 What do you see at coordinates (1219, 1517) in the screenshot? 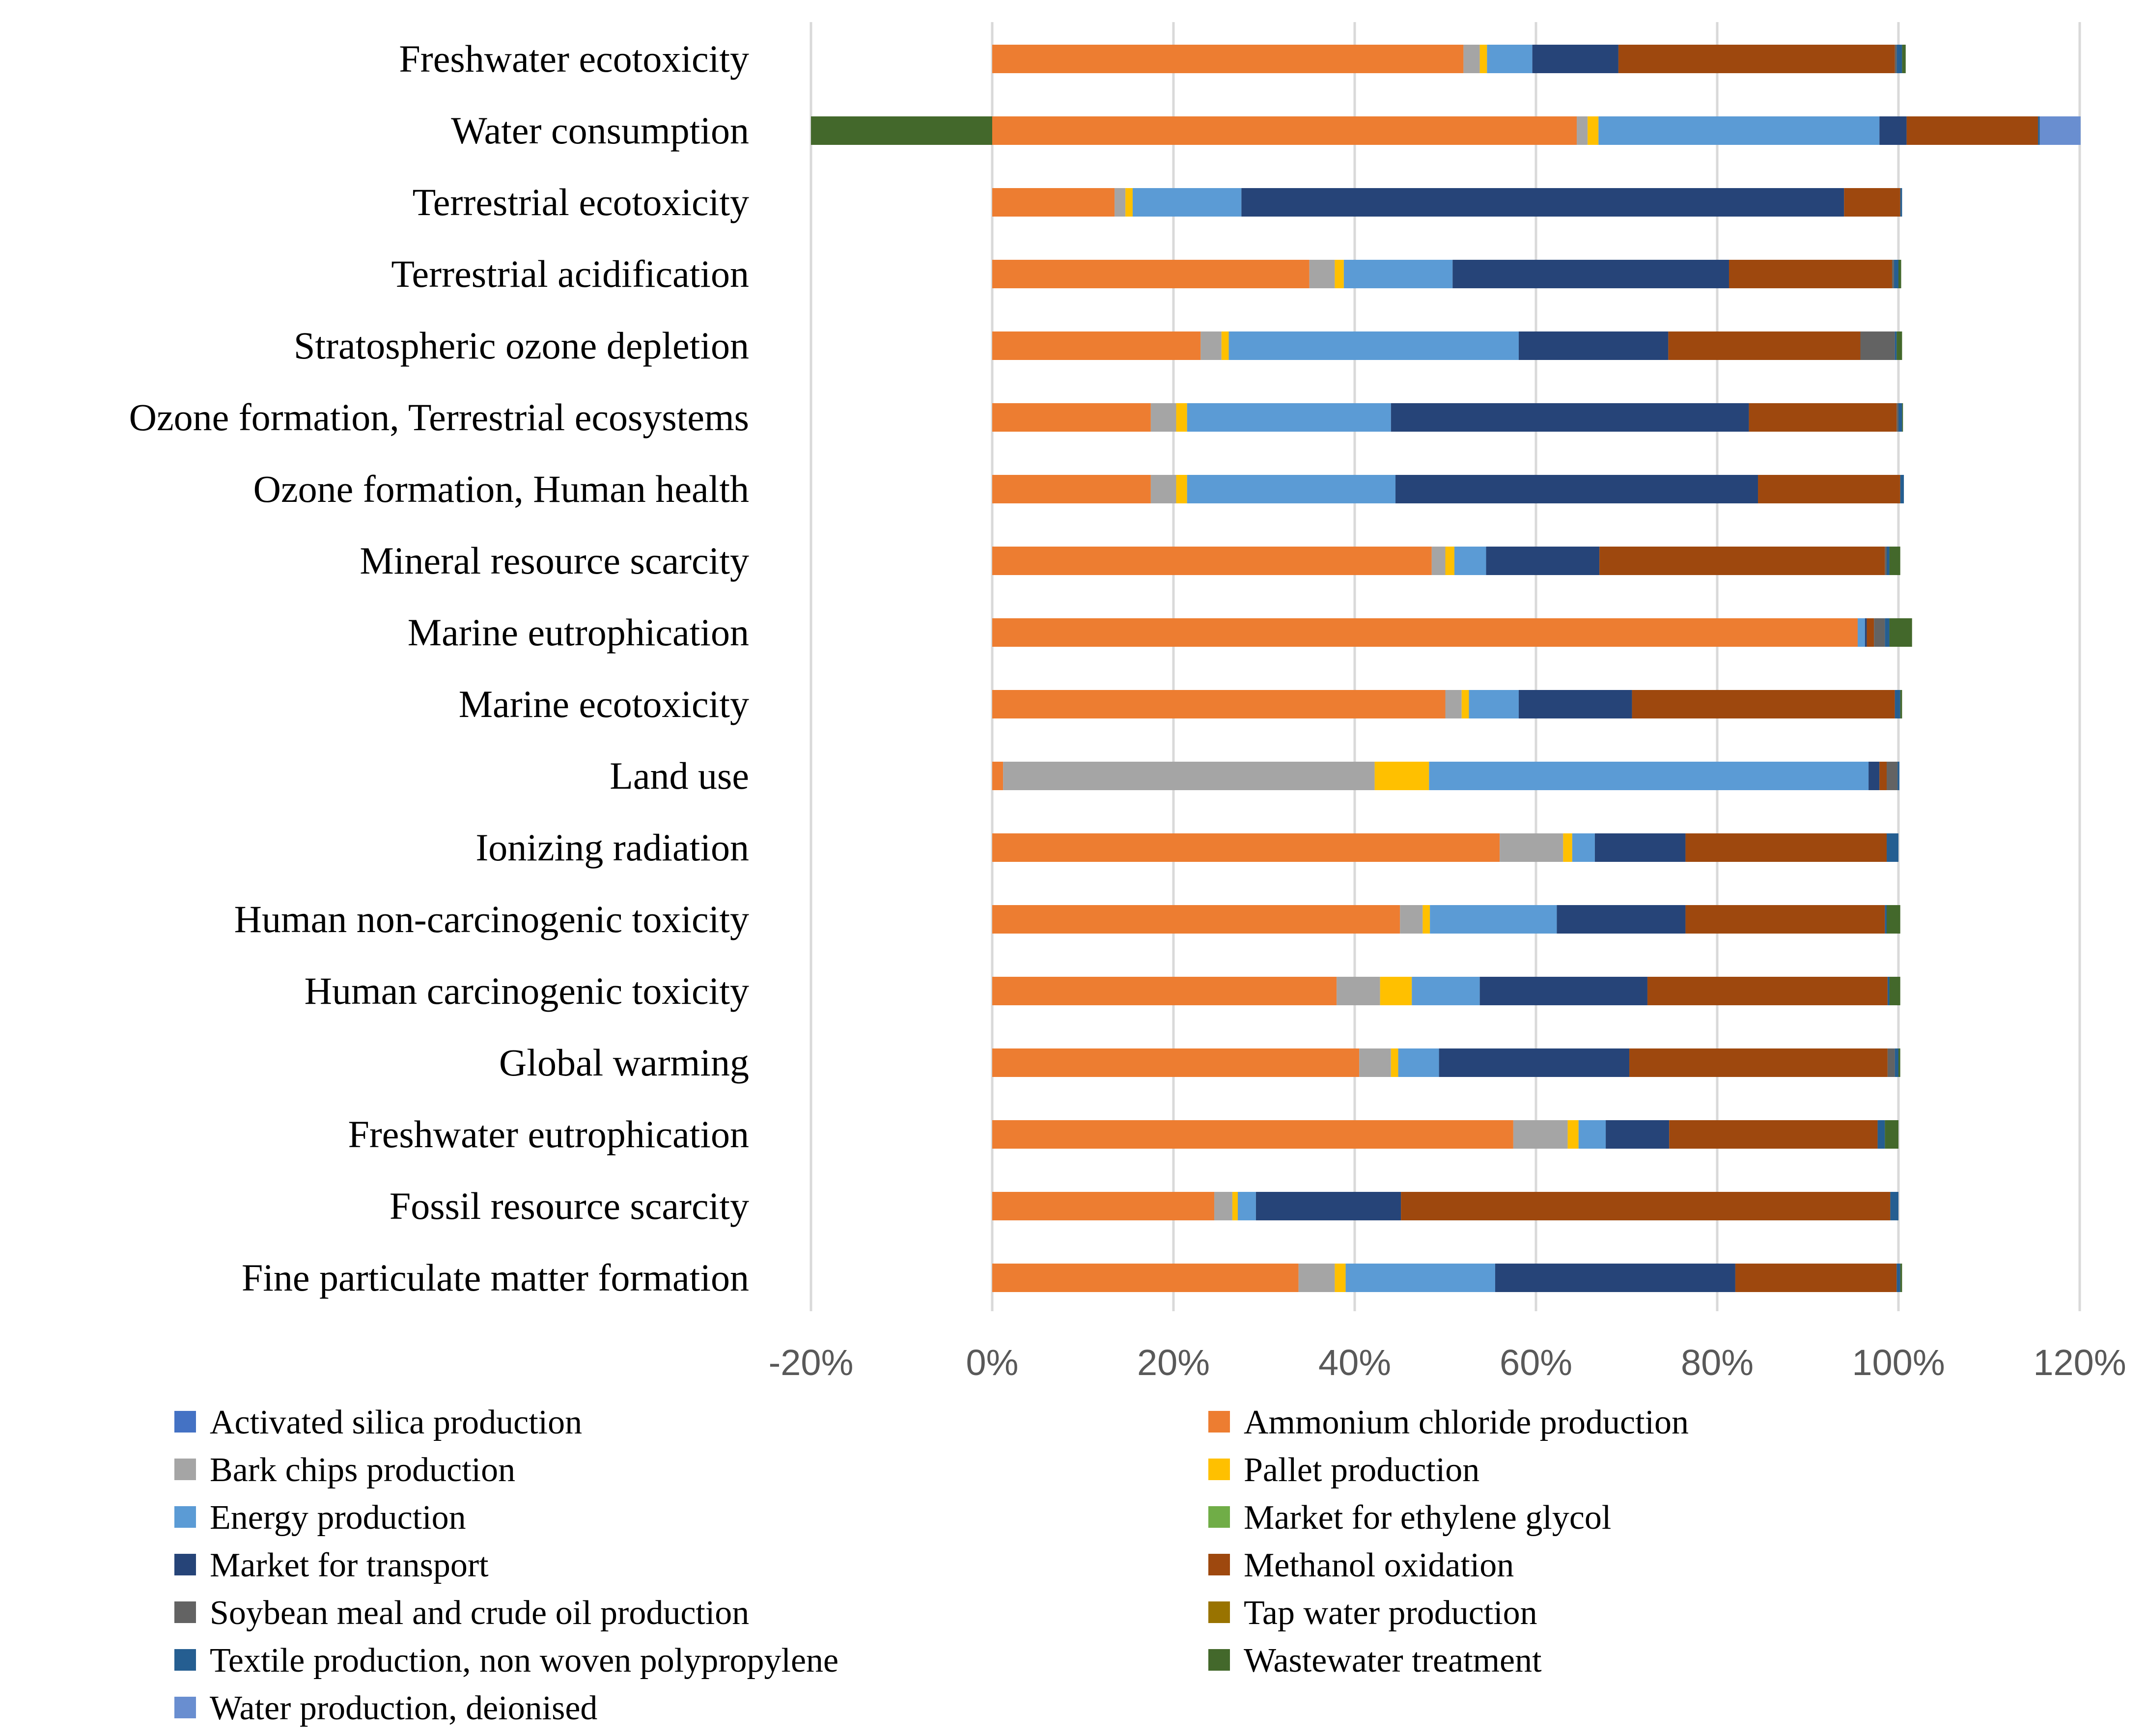
I see `legend-swatch-market-for-ethylene-glycol` at bounding box center [1219, 1517].